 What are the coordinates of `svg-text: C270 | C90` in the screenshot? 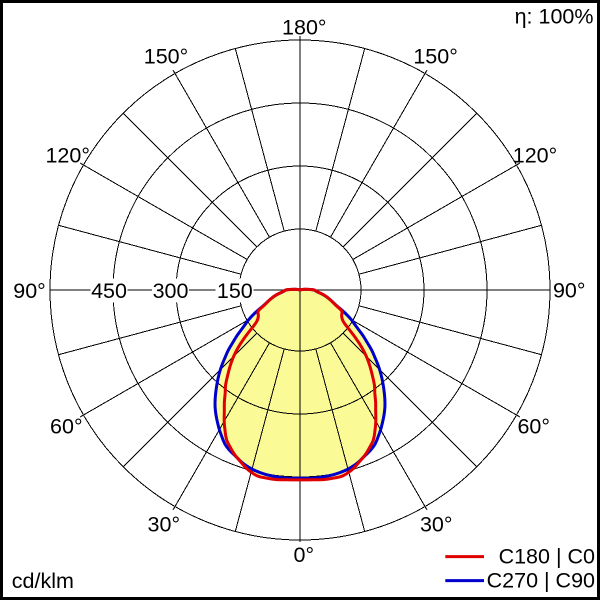 It's located at (541, 581).